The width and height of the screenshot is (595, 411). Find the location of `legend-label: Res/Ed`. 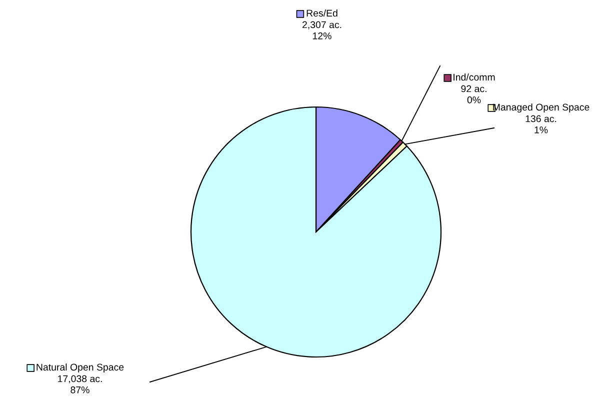

legend-label: Res/Ed is located at coordinates (322, 13).